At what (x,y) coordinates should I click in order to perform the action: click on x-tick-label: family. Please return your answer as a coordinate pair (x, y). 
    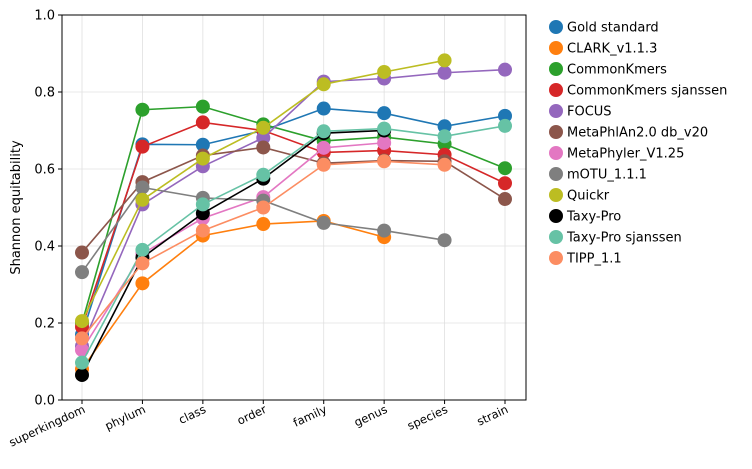
    Looking at the image, I should click on (310, 416).